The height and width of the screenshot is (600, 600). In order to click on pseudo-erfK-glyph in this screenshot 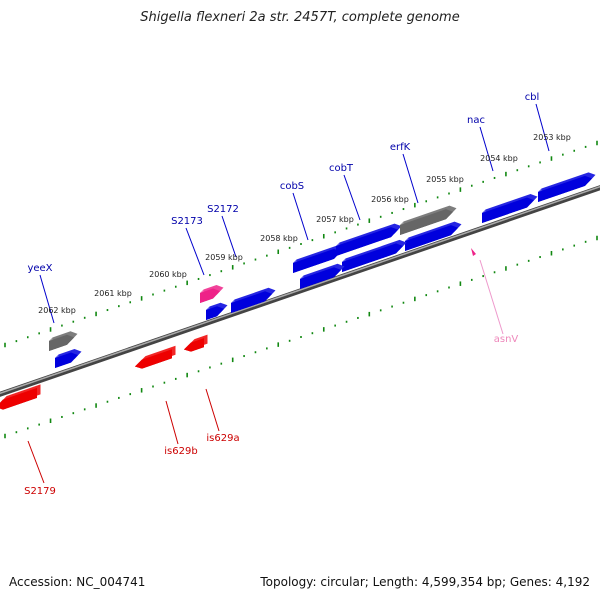, I will do `click(428, 220)`.